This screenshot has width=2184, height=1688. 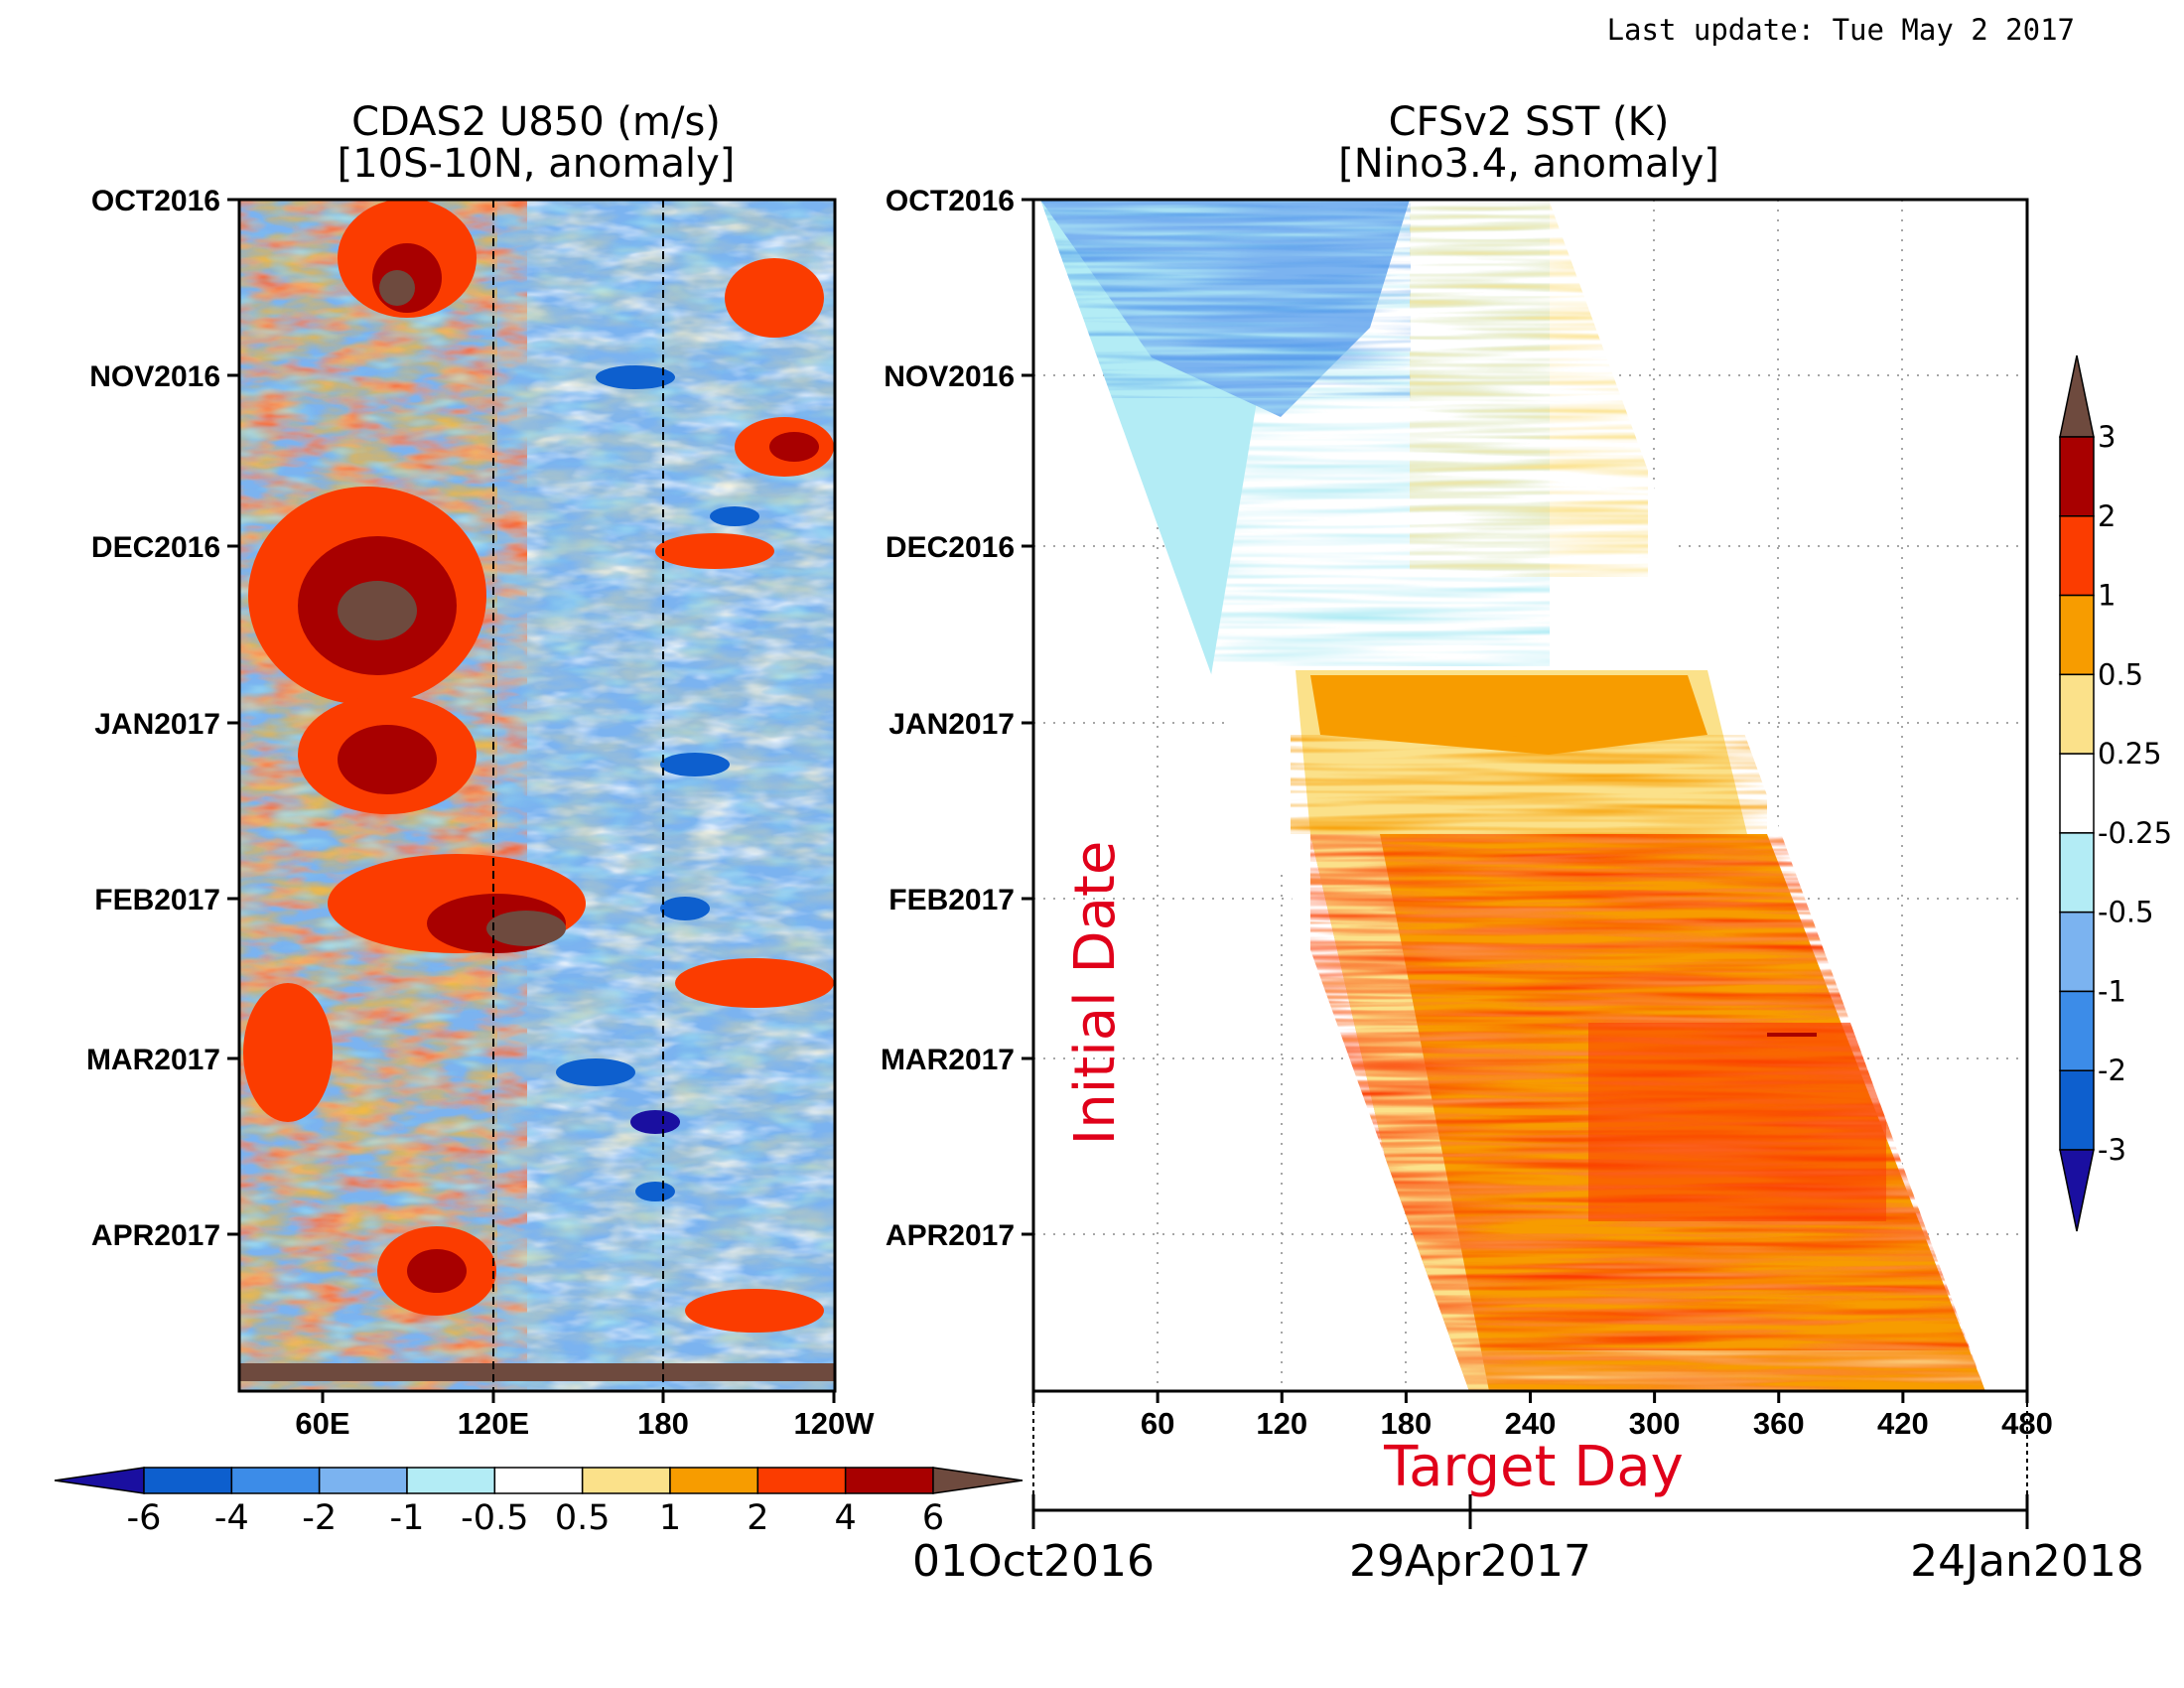 I want to click on u850-colorbar-label: -1, so click(x=407, y=1518).